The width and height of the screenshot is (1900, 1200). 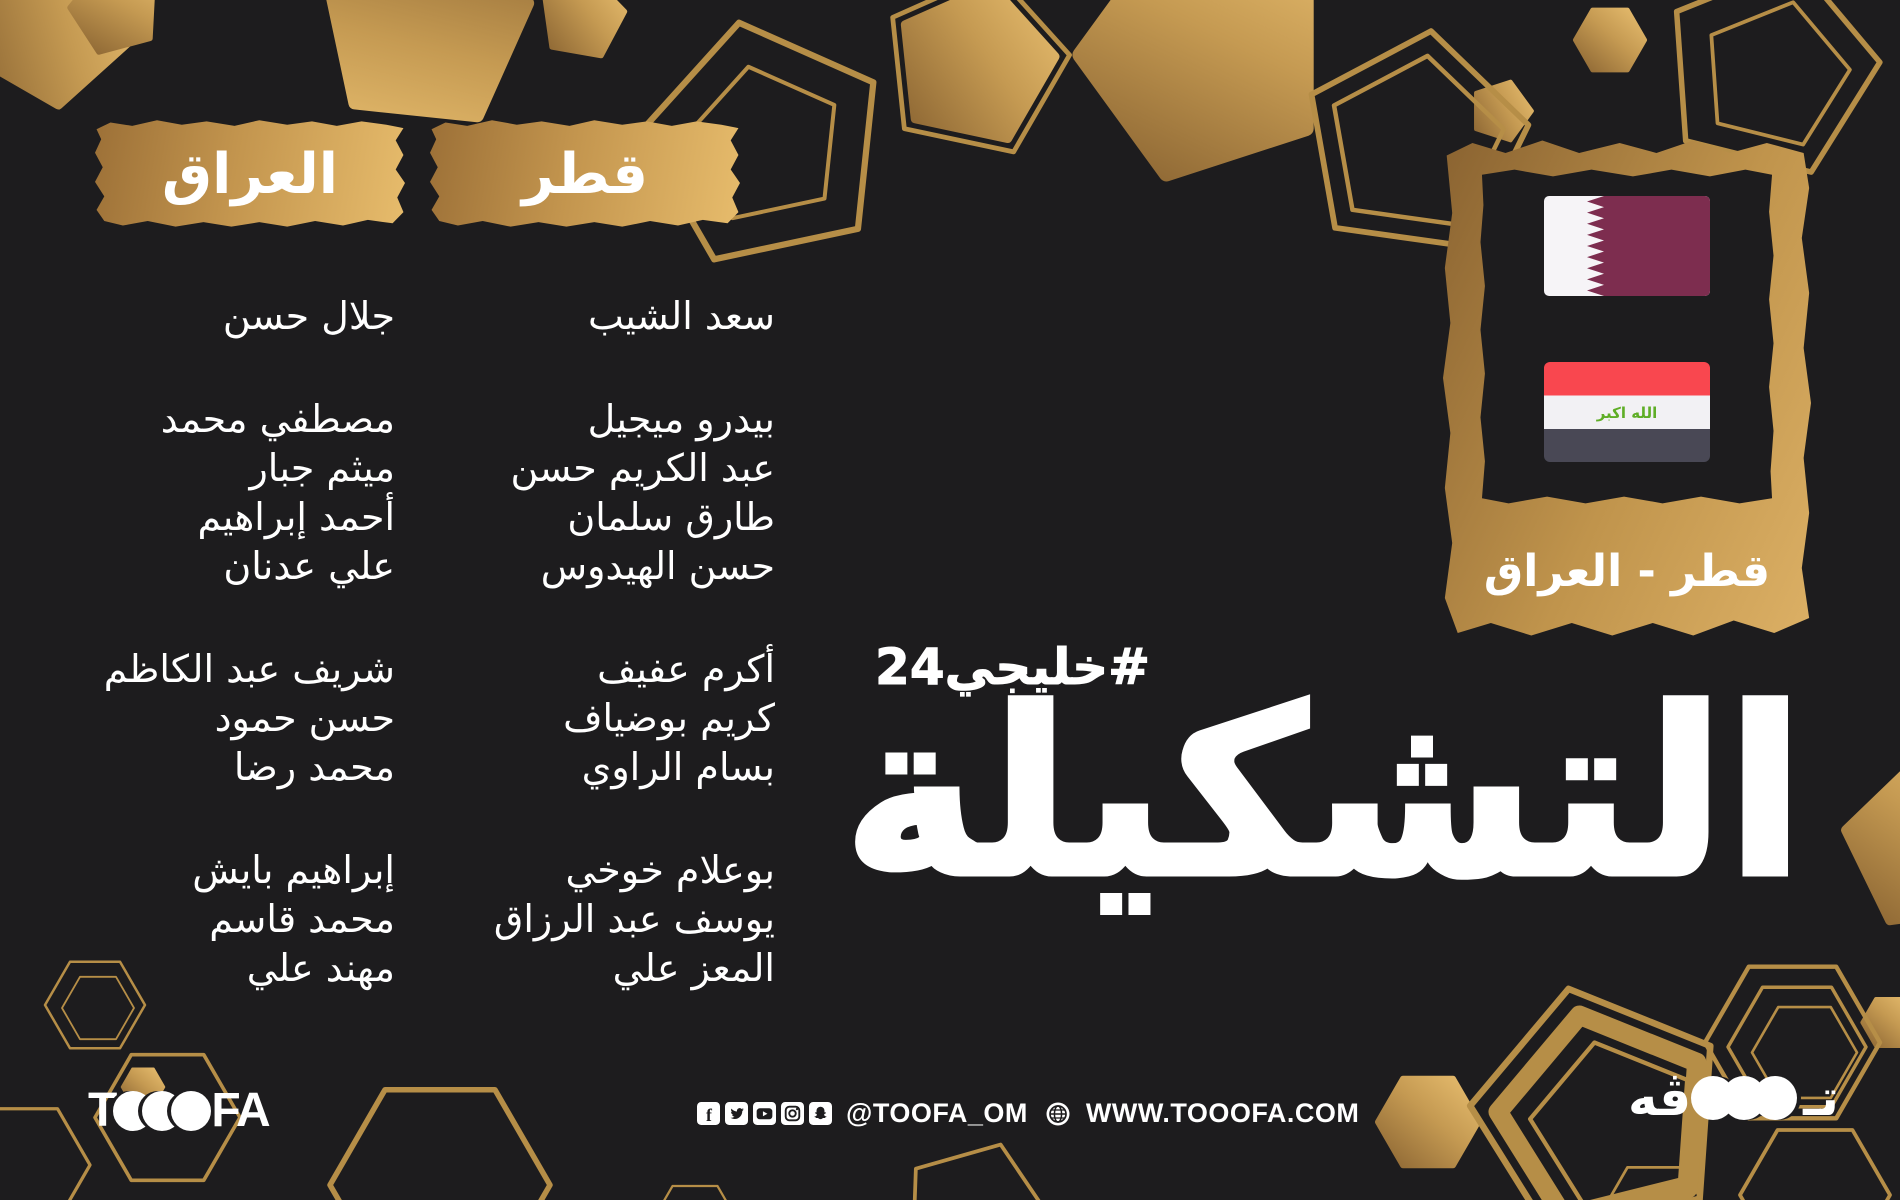 What do you see at coordinates (820, 1113) in the screenshot?
I see `snapchat-icon` at bounding box center [820, 1113].